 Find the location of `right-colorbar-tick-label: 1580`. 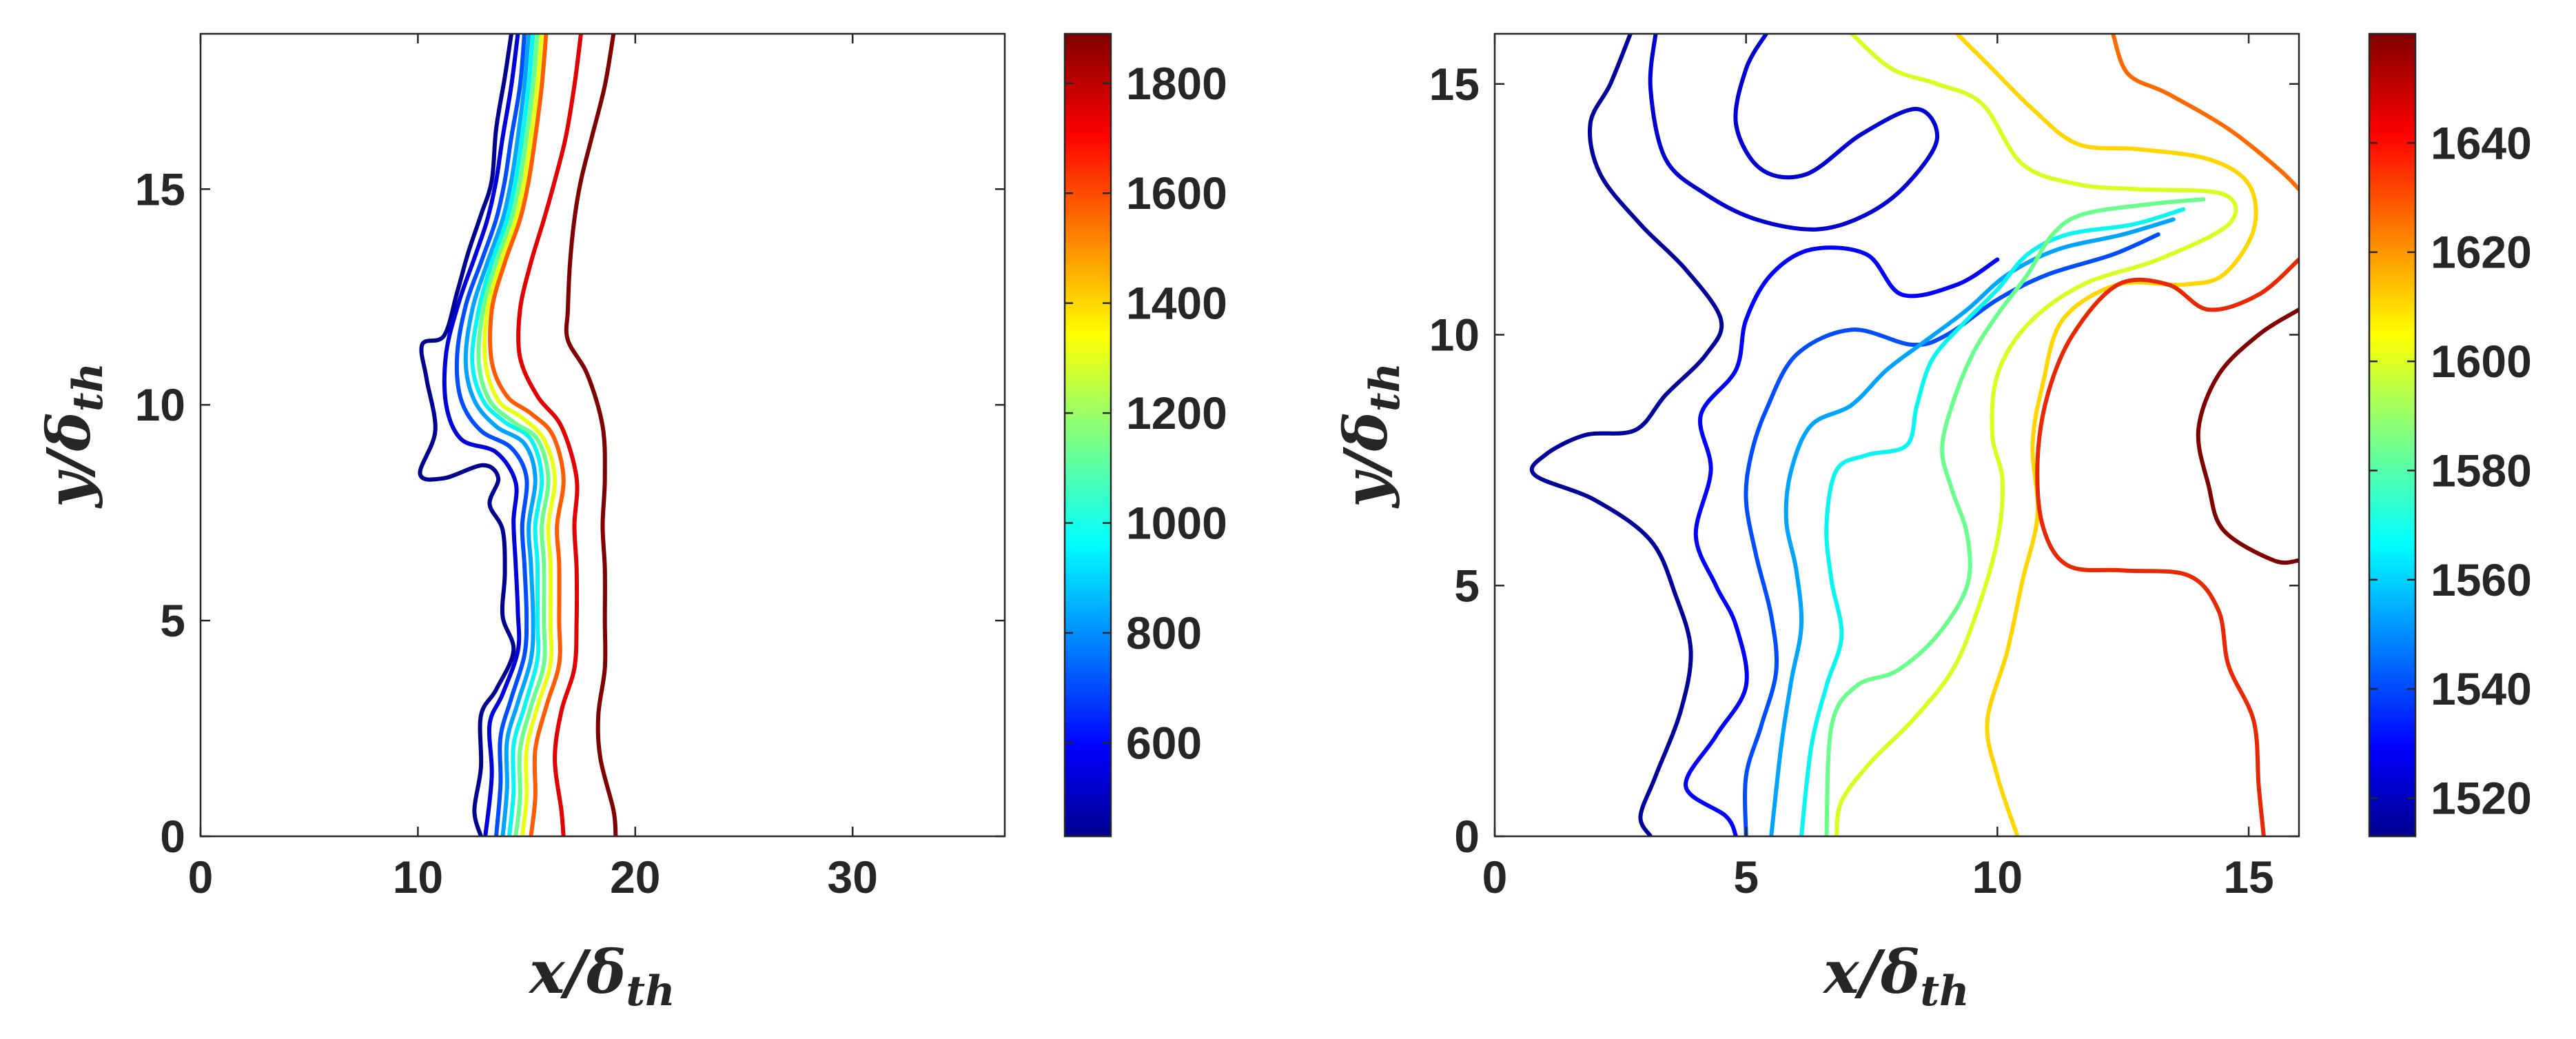

right-colorbar-tick-label: 1580 is located at coordinates (2481, 470).